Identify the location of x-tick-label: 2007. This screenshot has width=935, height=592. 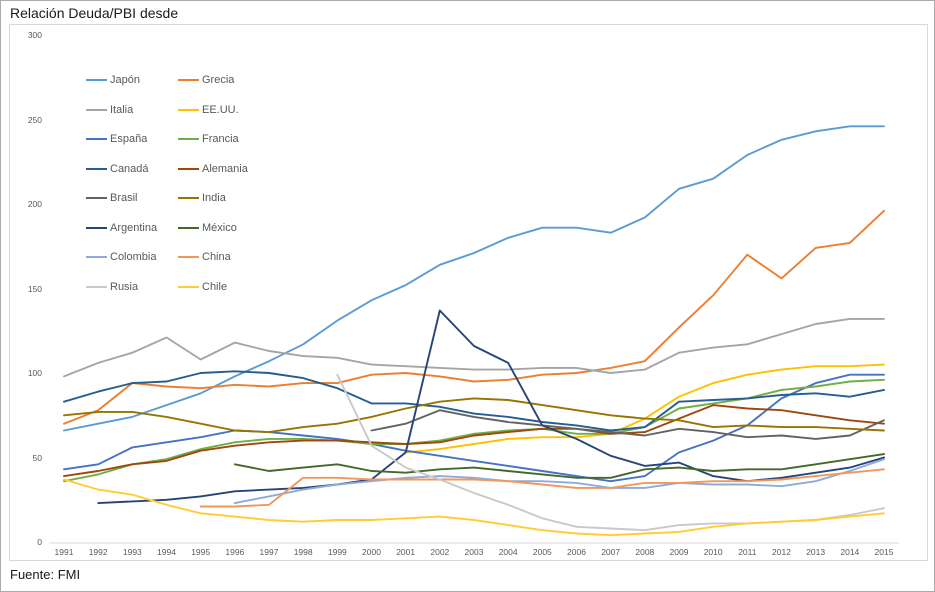
(611, 552).